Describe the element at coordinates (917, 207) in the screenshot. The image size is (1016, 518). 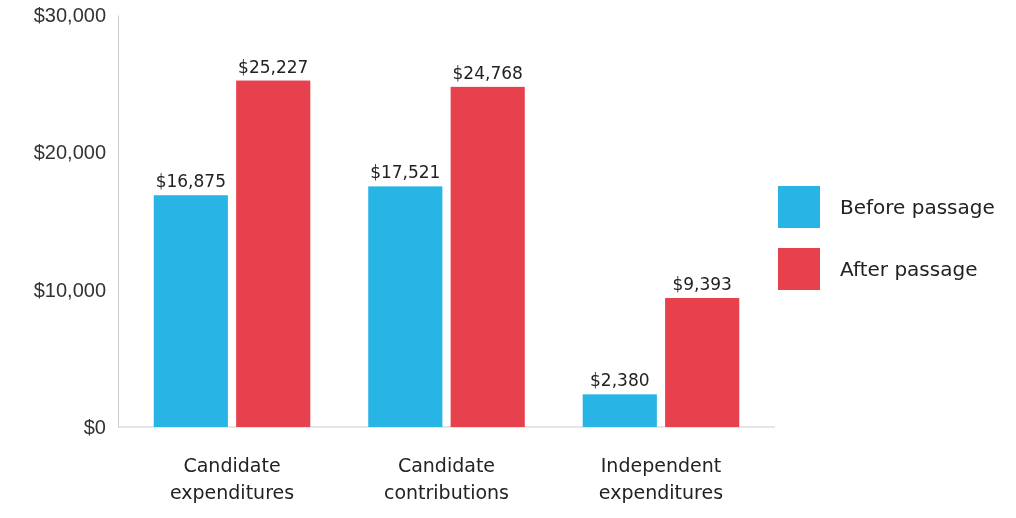
I see `legend-label: Before passage` at that location.